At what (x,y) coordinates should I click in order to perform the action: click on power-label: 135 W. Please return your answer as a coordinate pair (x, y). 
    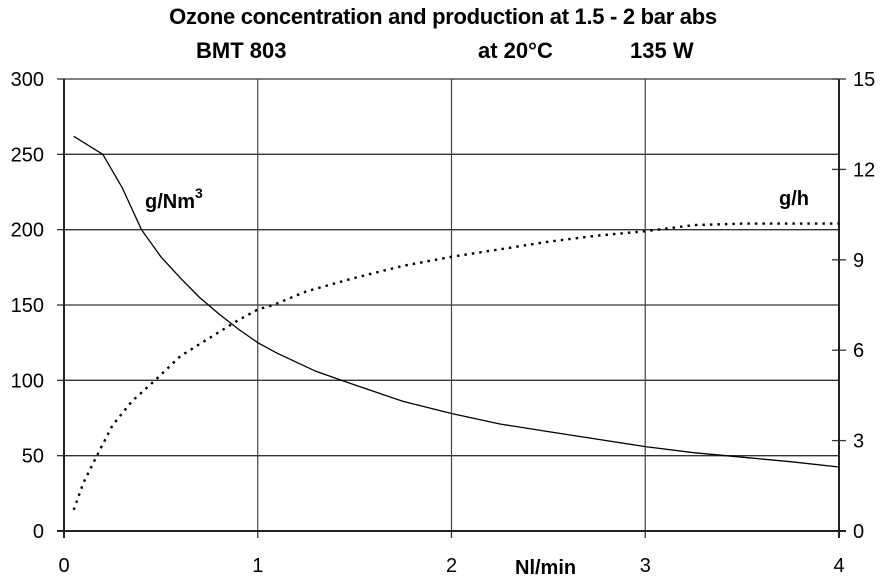
    Looking at the image, I should click on (662, 50).